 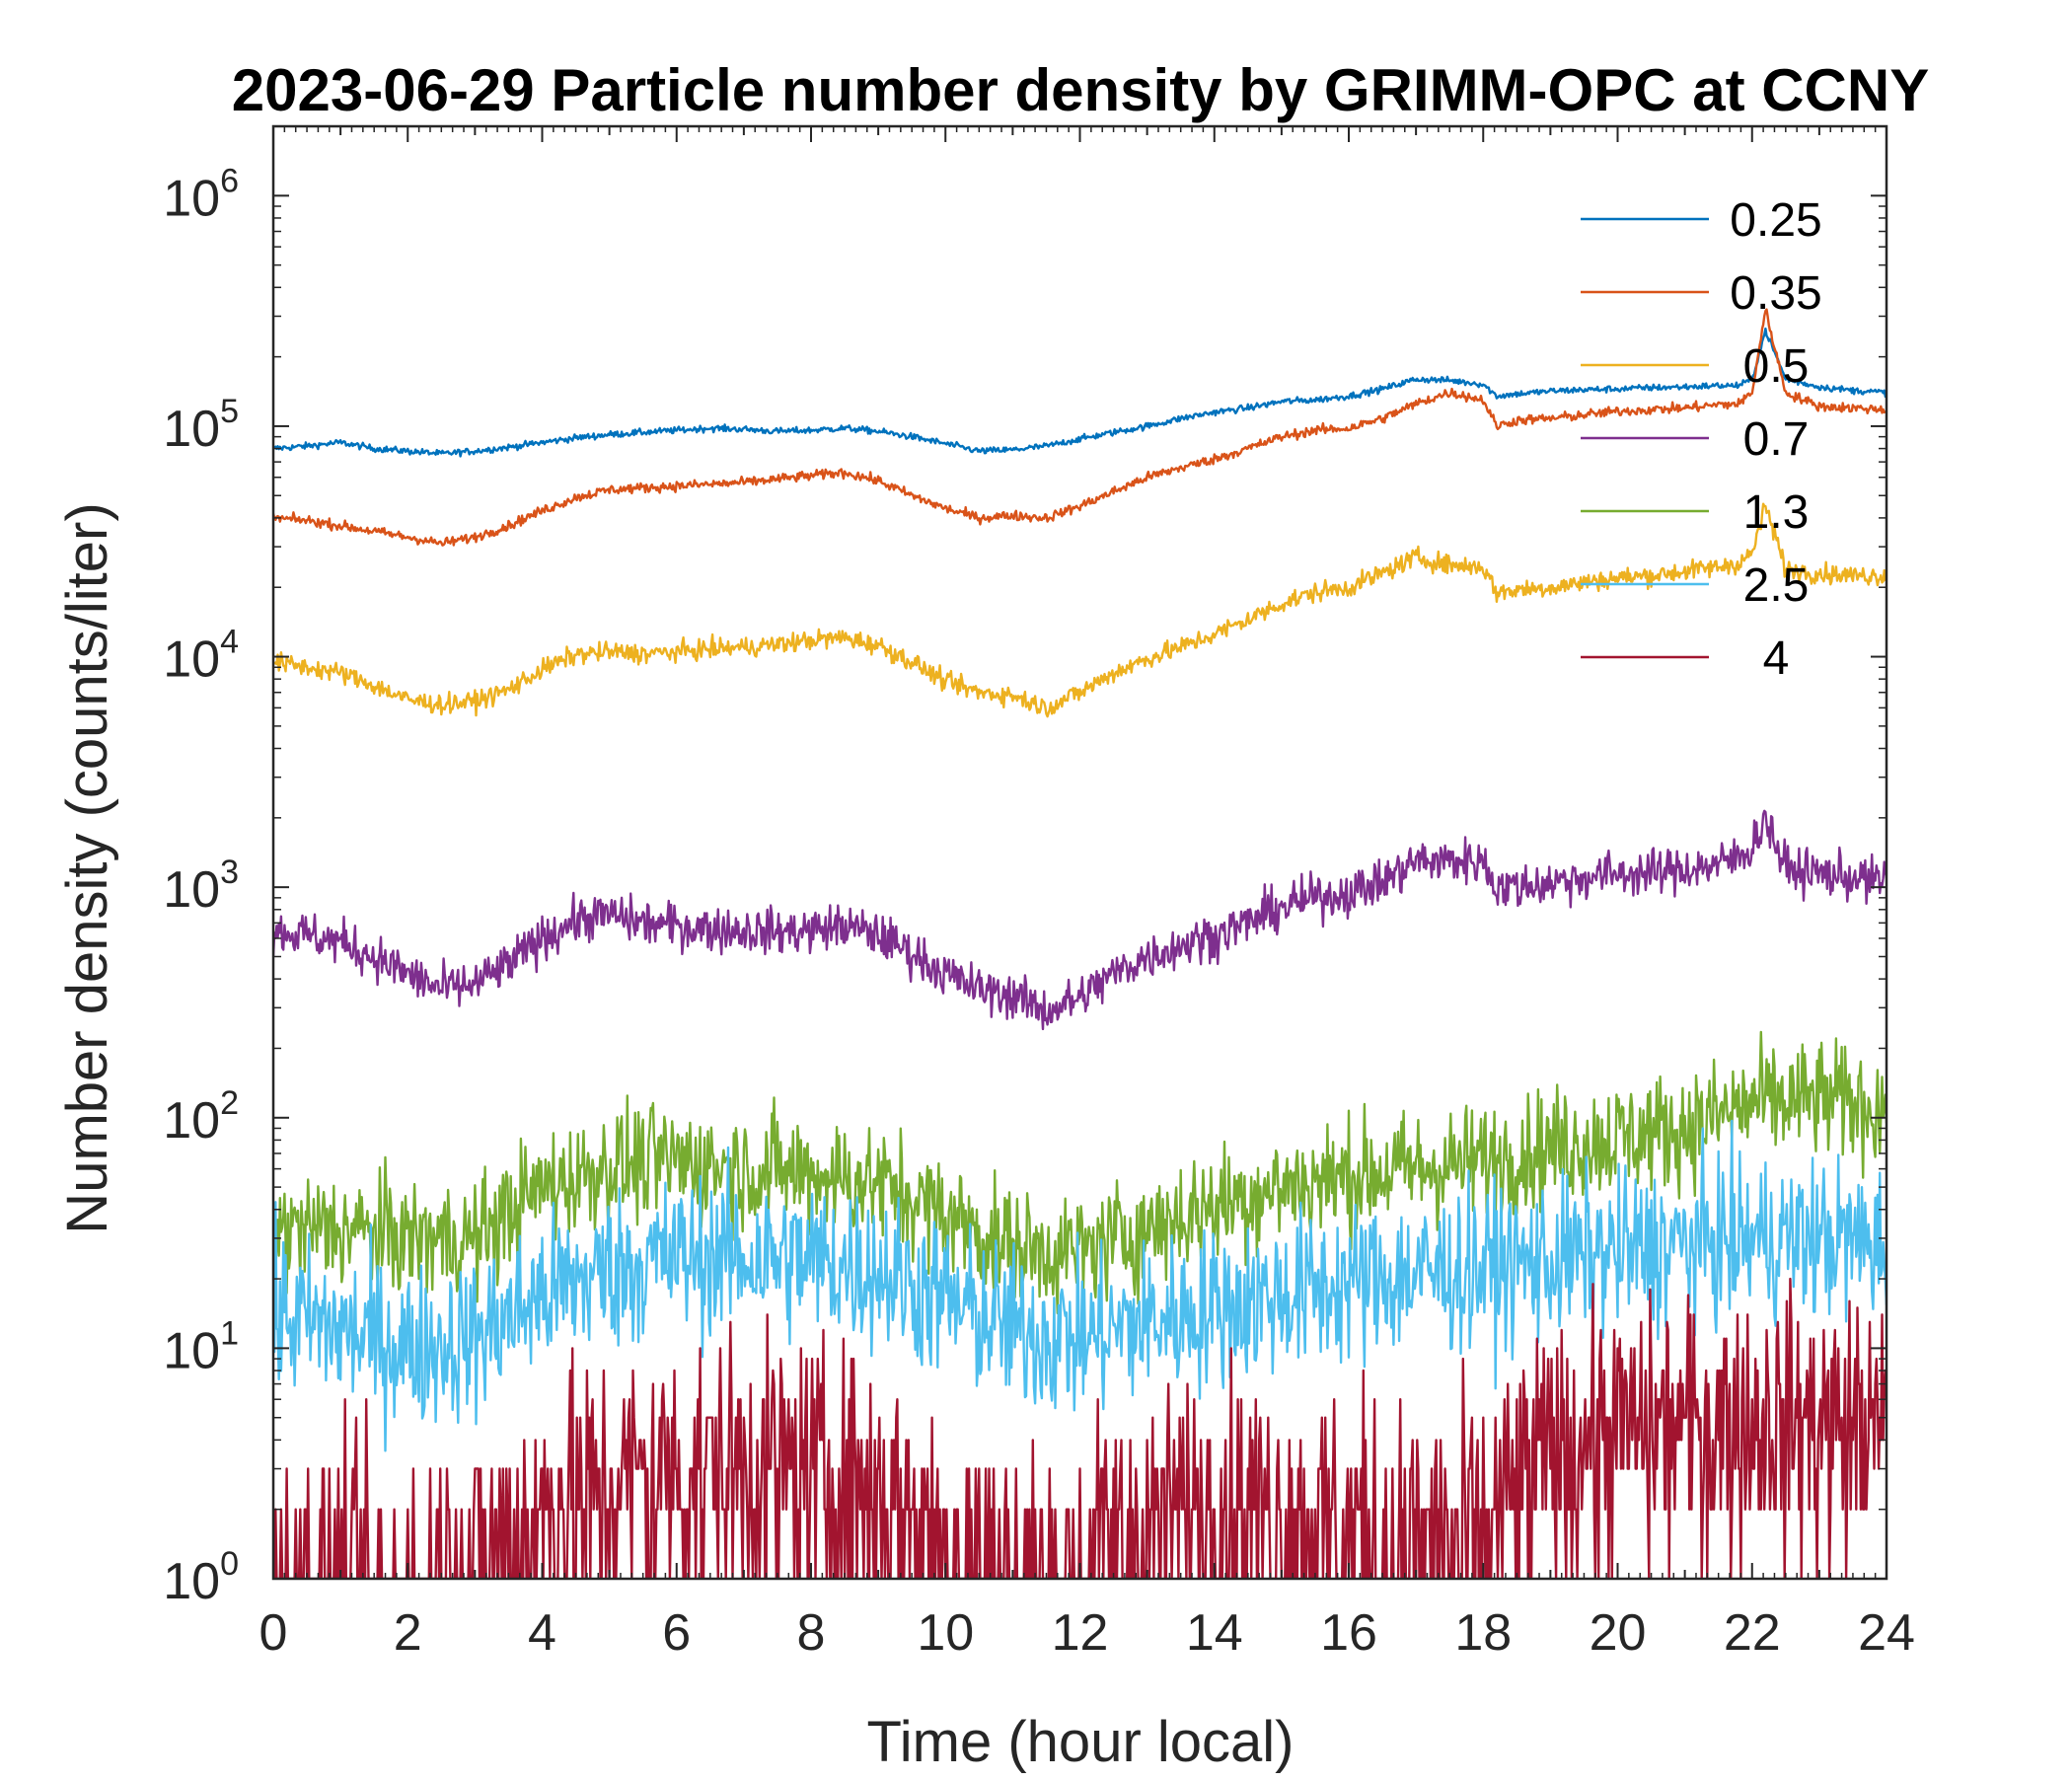 I want to click on x-tick-label: 18, so click(x=1483, y=1633).